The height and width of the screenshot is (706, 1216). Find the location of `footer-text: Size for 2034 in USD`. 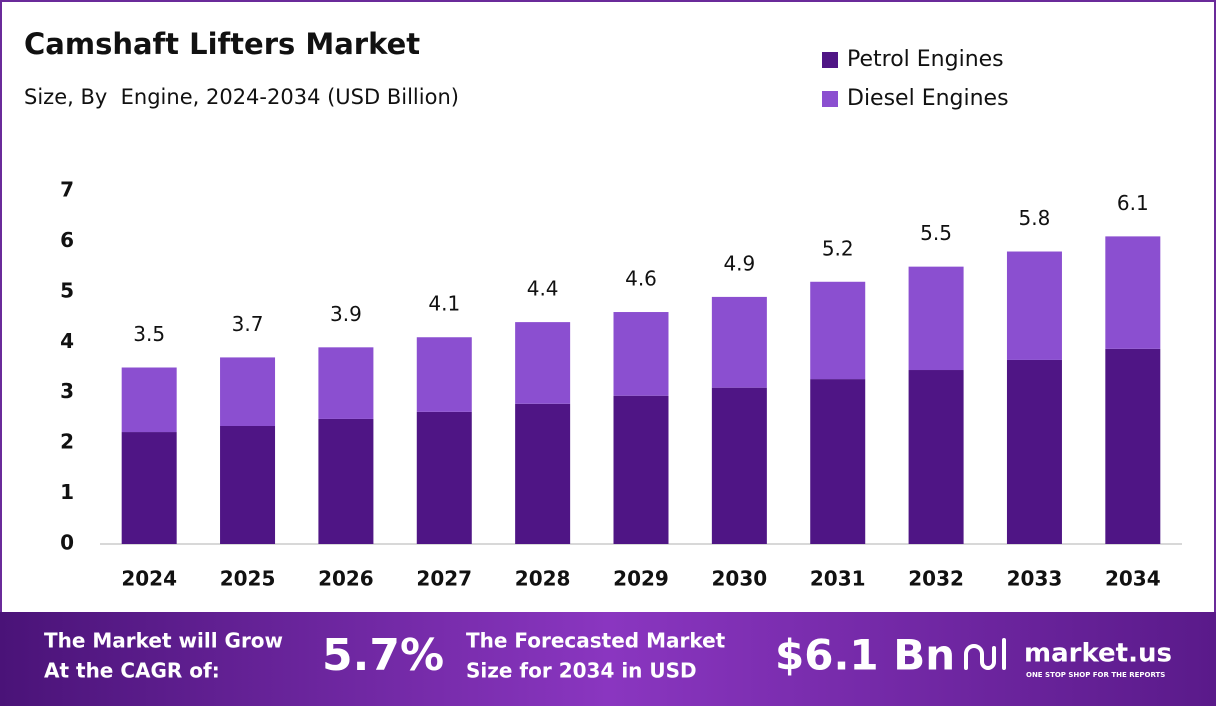

footer-text: Size for 2034 in USD is located at coordinates (581, 671).